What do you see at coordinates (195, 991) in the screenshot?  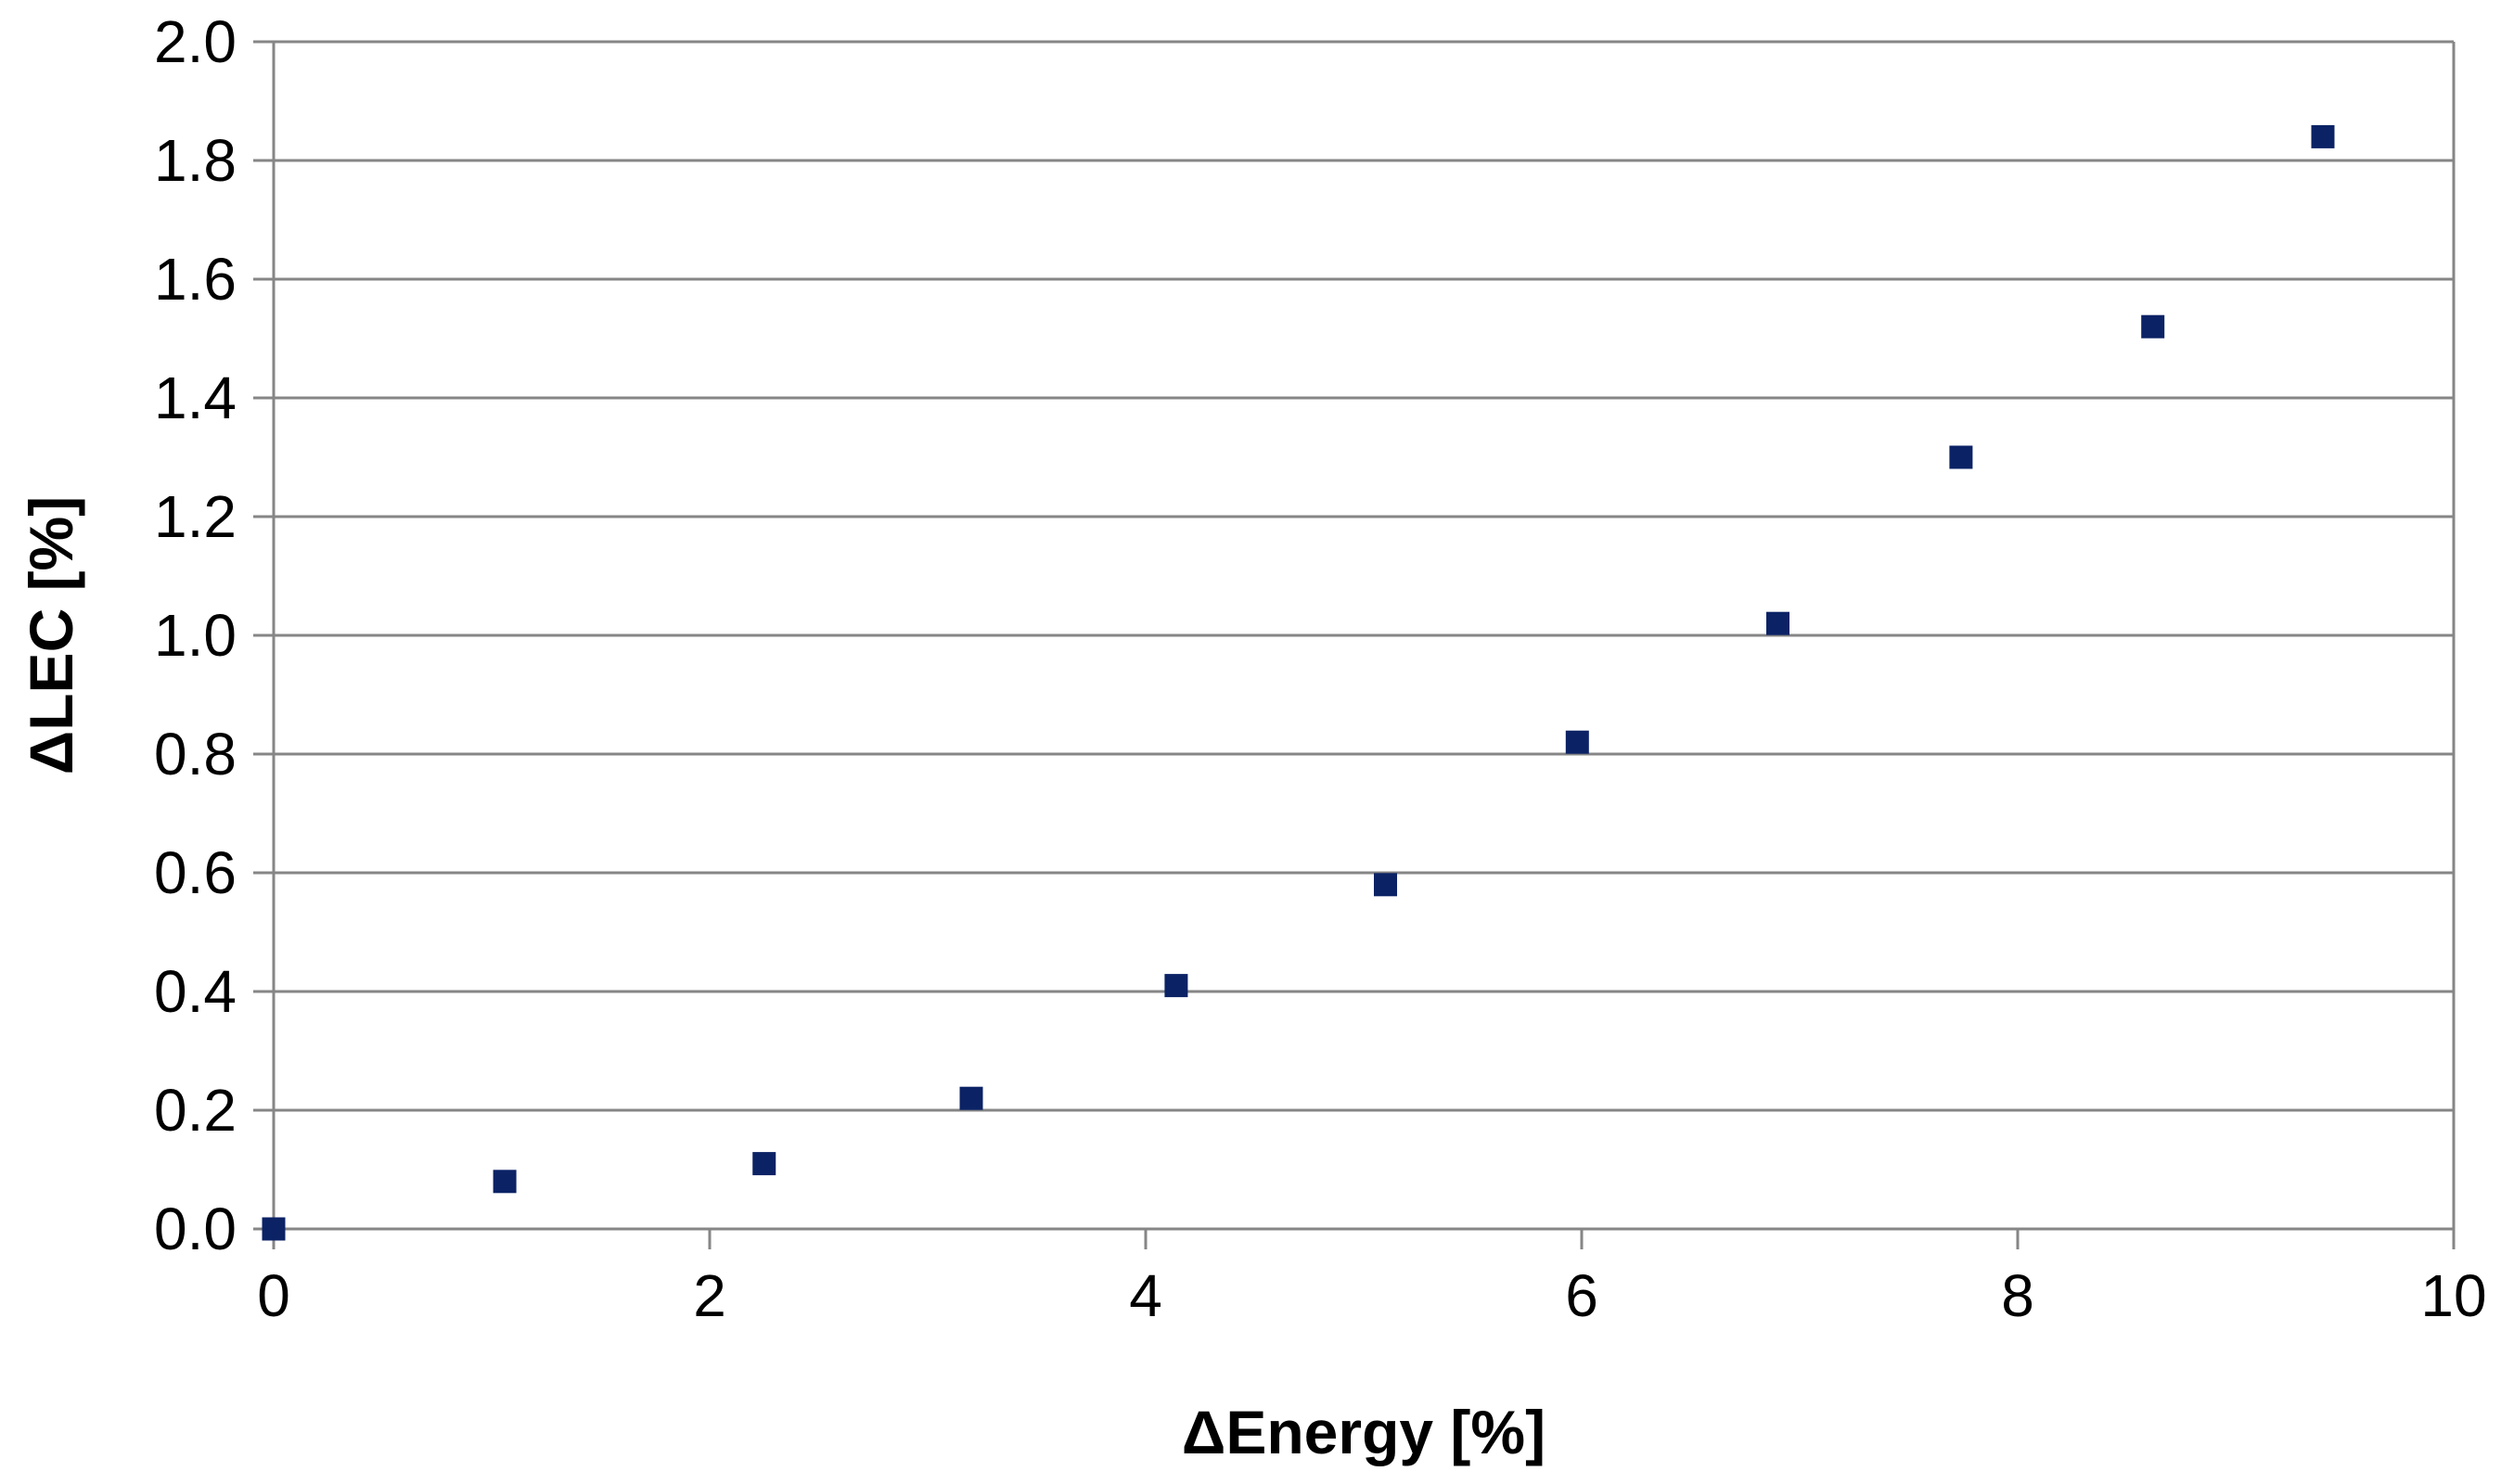 I see `y-tick-label-0.4: 0.4` at bounding box center [195, 991].